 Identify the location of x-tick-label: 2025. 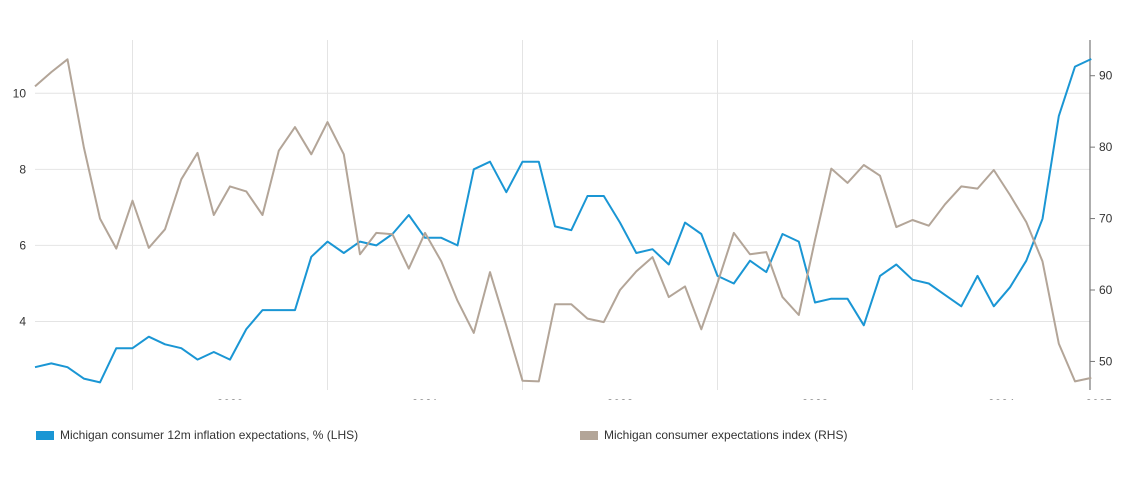
(1098, 398).